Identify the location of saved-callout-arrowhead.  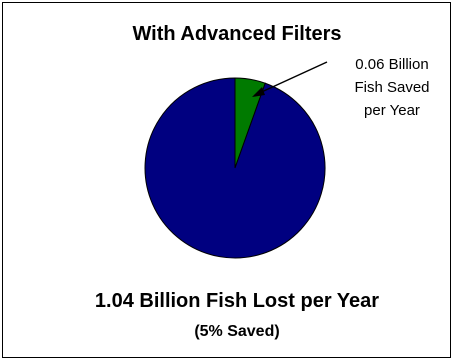
(258, 92).